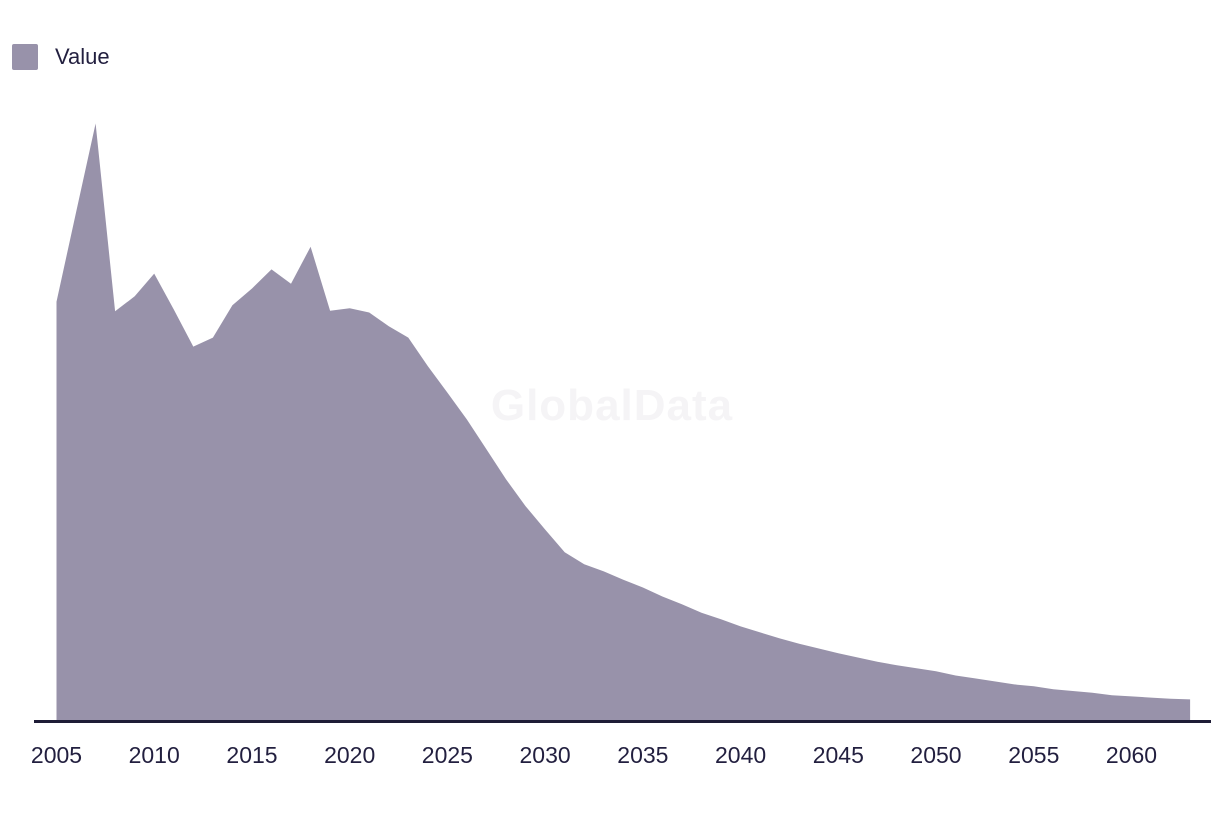  What do you see at coordinates (447, 755) in the screenshot?
I see `x-axis-tick-label: 2025` at bounding box center [447, 755].